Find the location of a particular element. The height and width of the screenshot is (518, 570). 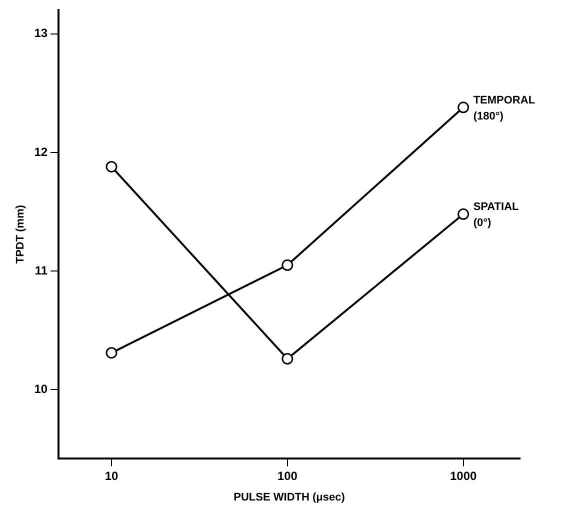

series-label: TEMPORAL (180°) is located at coordinates (504, 108).